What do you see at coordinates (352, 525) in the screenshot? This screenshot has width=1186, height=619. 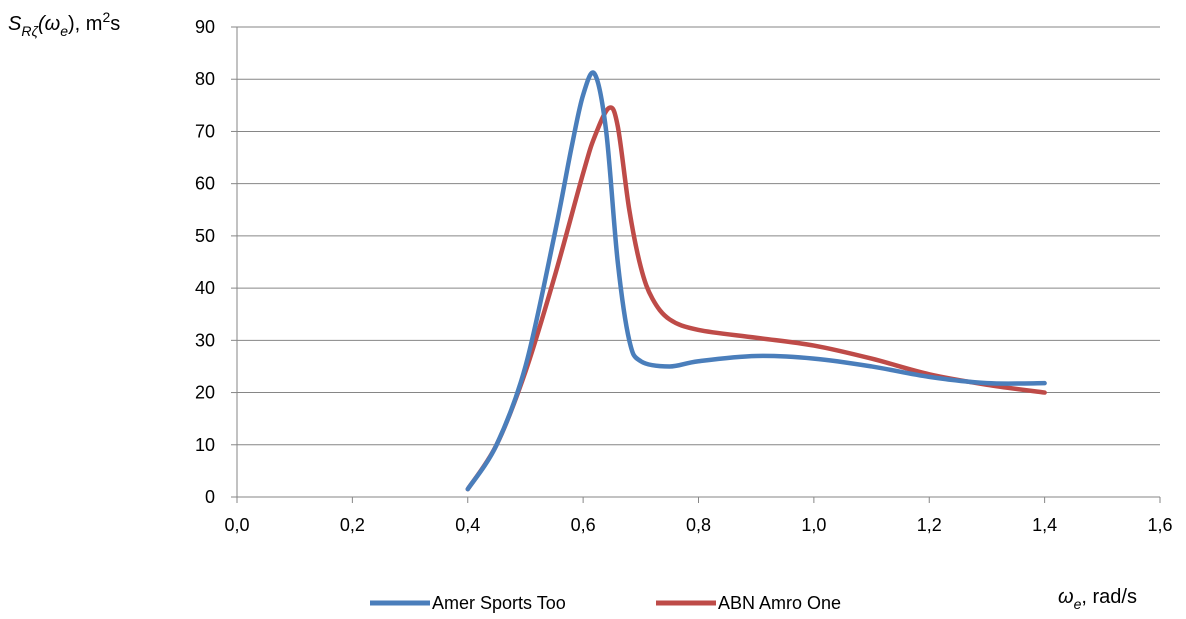 I see `x-tick-label: 0,2` at bounding box center [352, 525].